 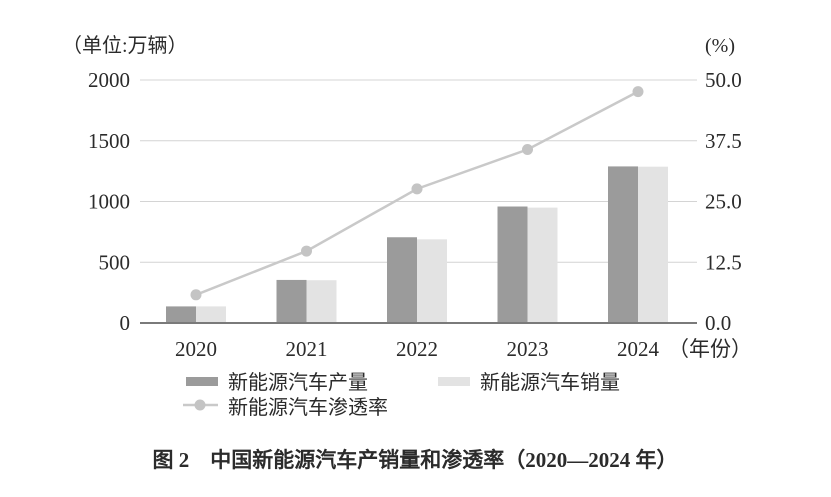 I want to click on bar-sales-2024, so click(x=653, y=244).